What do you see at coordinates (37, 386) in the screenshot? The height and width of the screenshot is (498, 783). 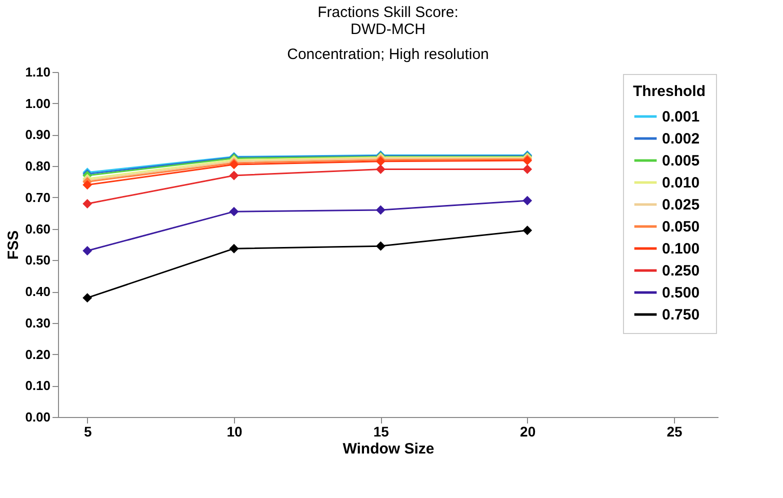 I see `y-tick-label: 0.10` at bounding box center [37, 386].